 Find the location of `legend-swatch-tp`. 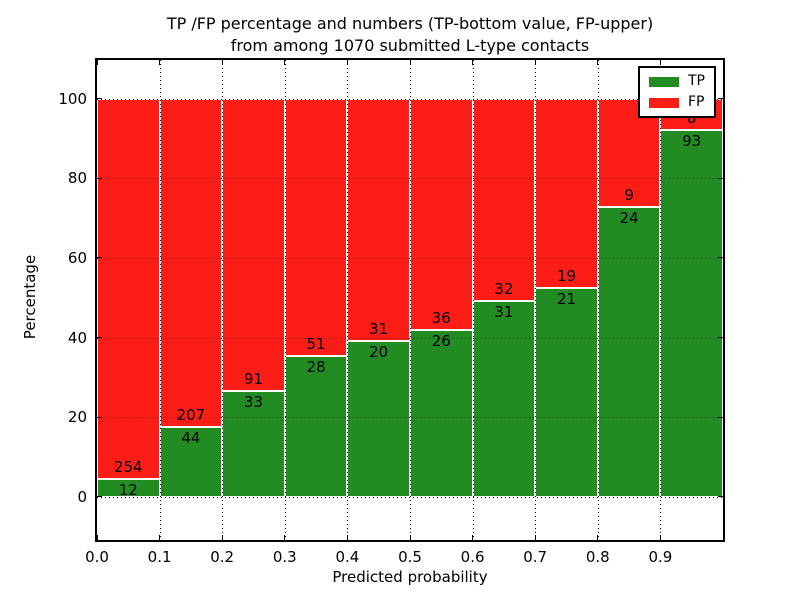

legend-swatch-tp is located at coordinates (664, 81).